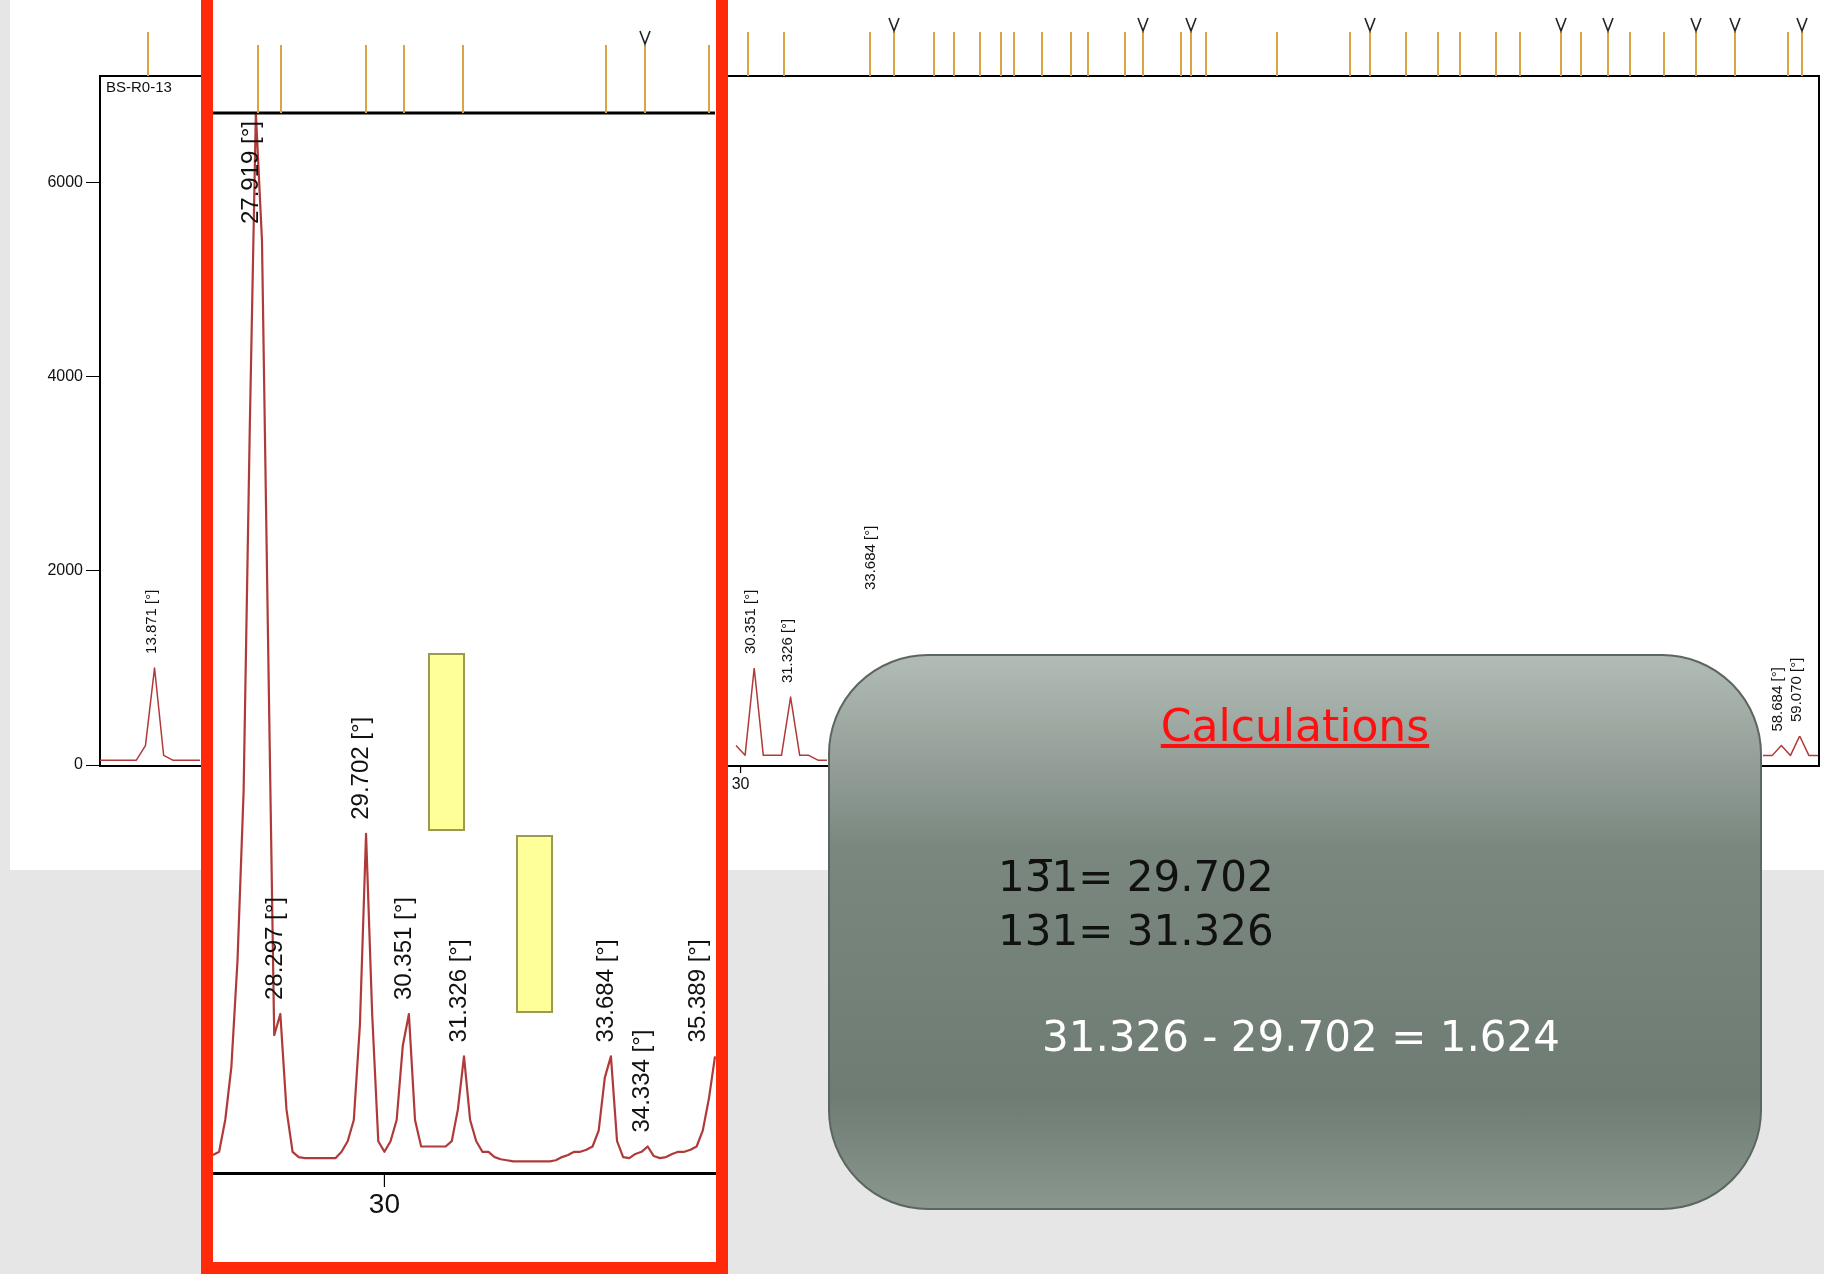 The image size is (1824, 1274). I want to click on text: 13̅1= 29.702, so click(1136, 876).